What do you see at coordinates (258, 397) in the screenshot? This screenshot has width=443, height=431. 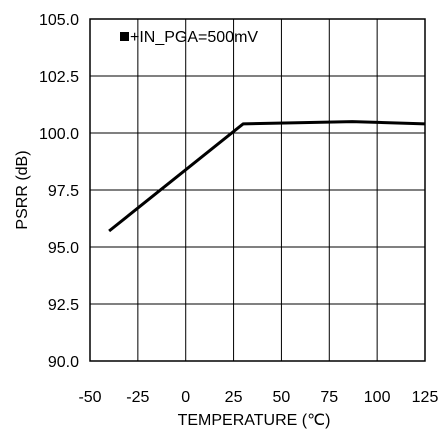 I see `x-tick-labels: -50 -25 0 25 50 75 100 125` at bounding box center [258, 397].